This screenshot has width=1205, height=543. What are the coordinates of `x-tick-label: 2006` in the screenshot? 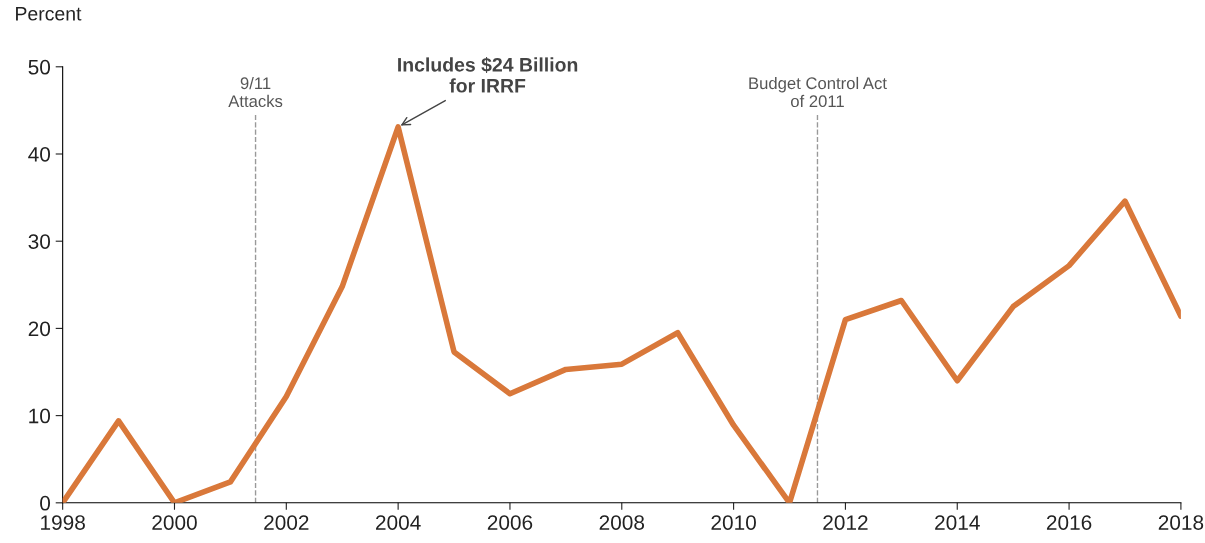 It's located at (510, 522).